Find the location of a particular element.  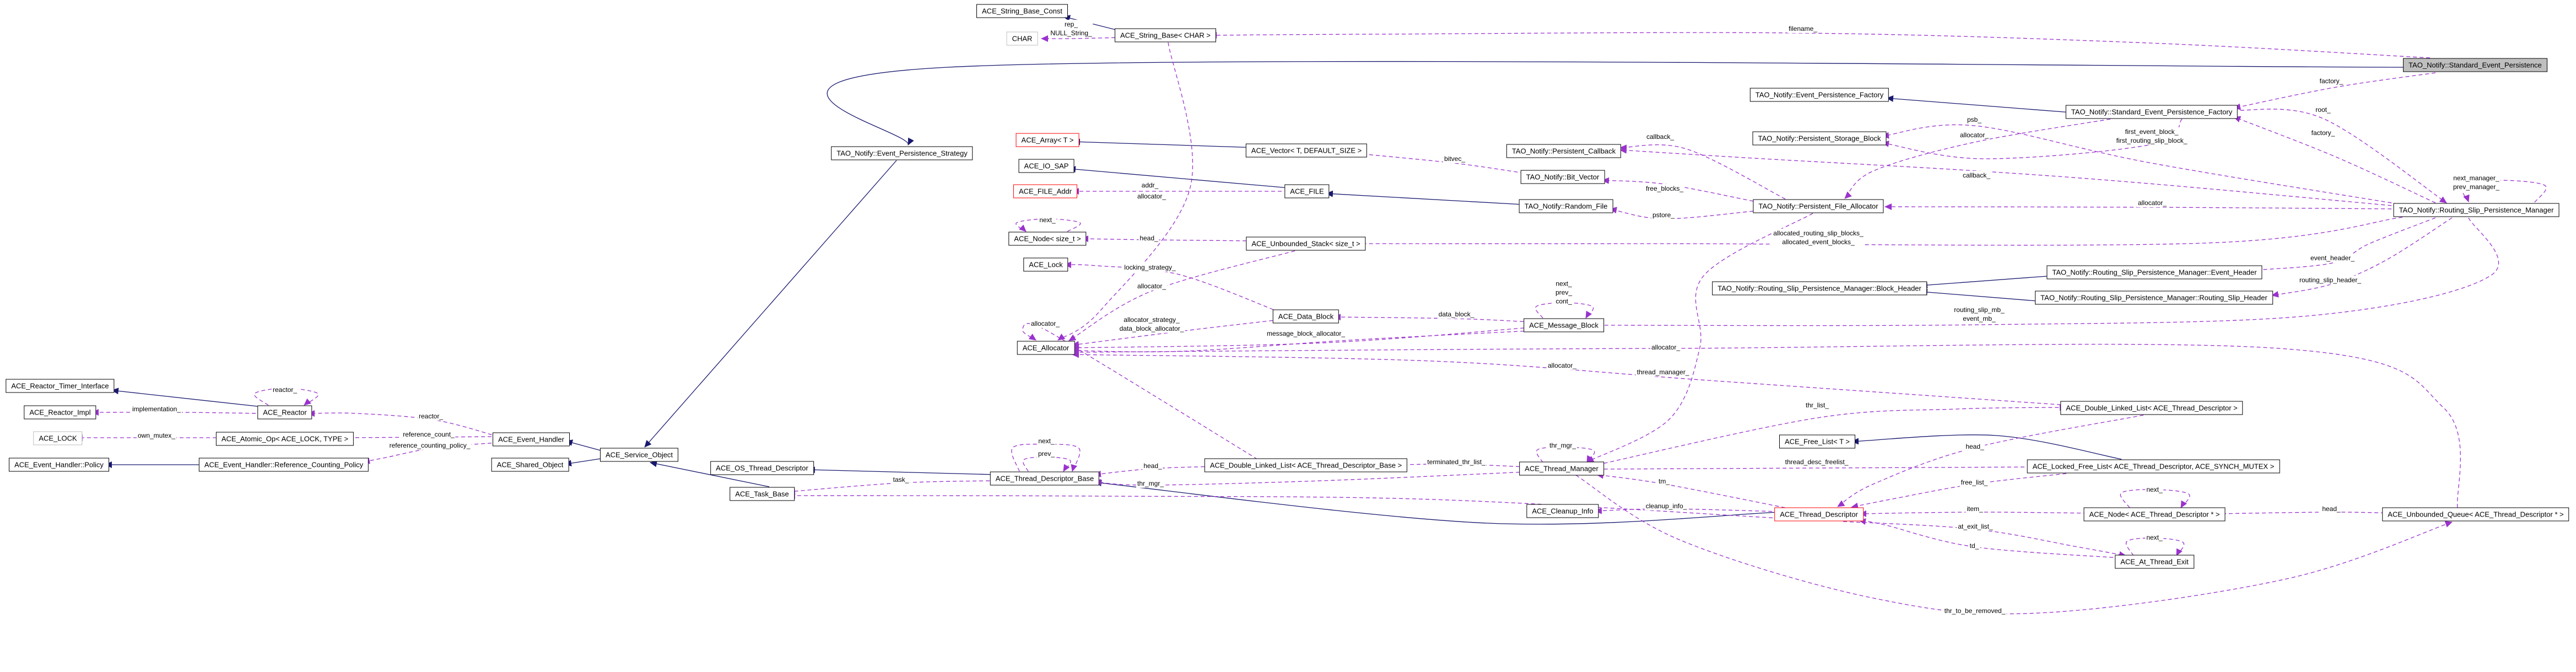

node-ace-event-handler: ACE_Event_Handler is located at coordinates (531, 440).